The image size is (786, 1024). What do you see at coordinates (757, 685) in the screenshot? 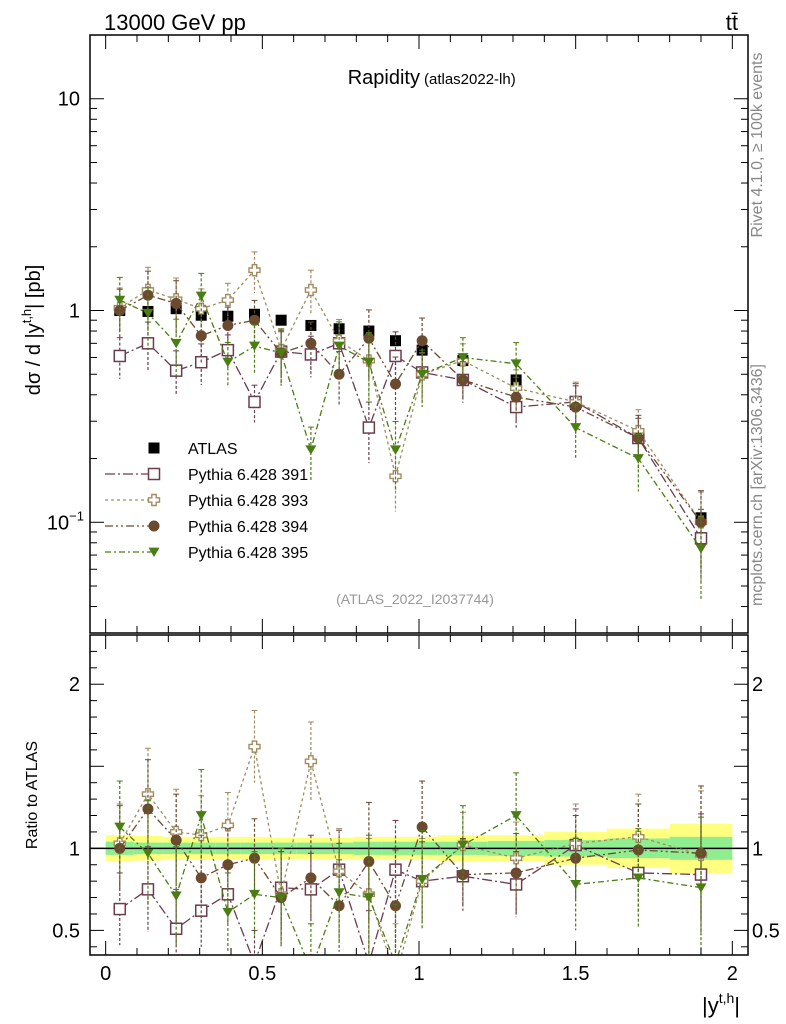
I see `ratio-y-tick-label-right: 2` at bounding box center [757, 685].